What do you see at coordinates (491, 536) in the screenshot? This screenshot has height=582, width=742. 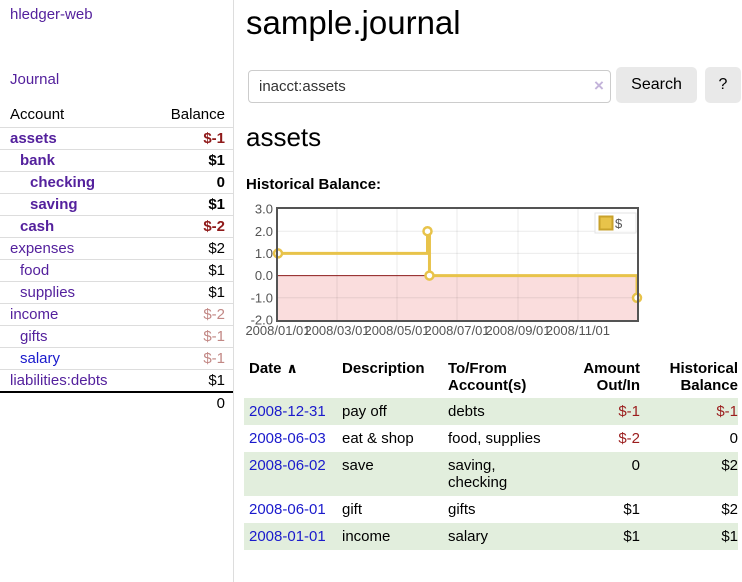 I see `register-row: 2008-01-01 income salary $1 $1` at bounding box center [491, 536].